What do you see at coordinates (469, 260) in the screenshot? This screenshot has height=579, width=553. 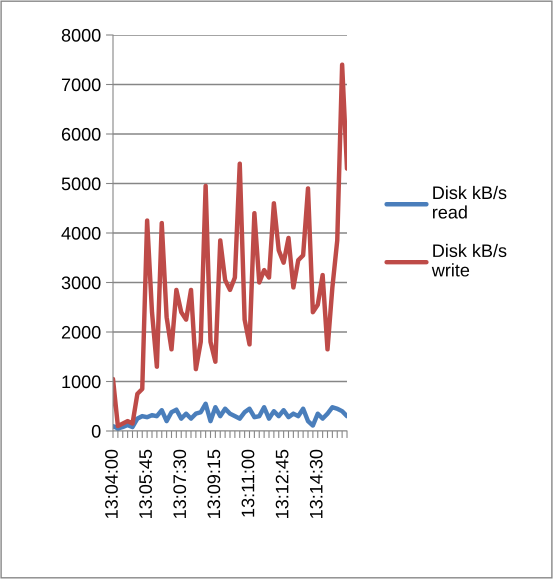 I see `legend-label: Disk kB/s write` at bounding box center [469, 260].